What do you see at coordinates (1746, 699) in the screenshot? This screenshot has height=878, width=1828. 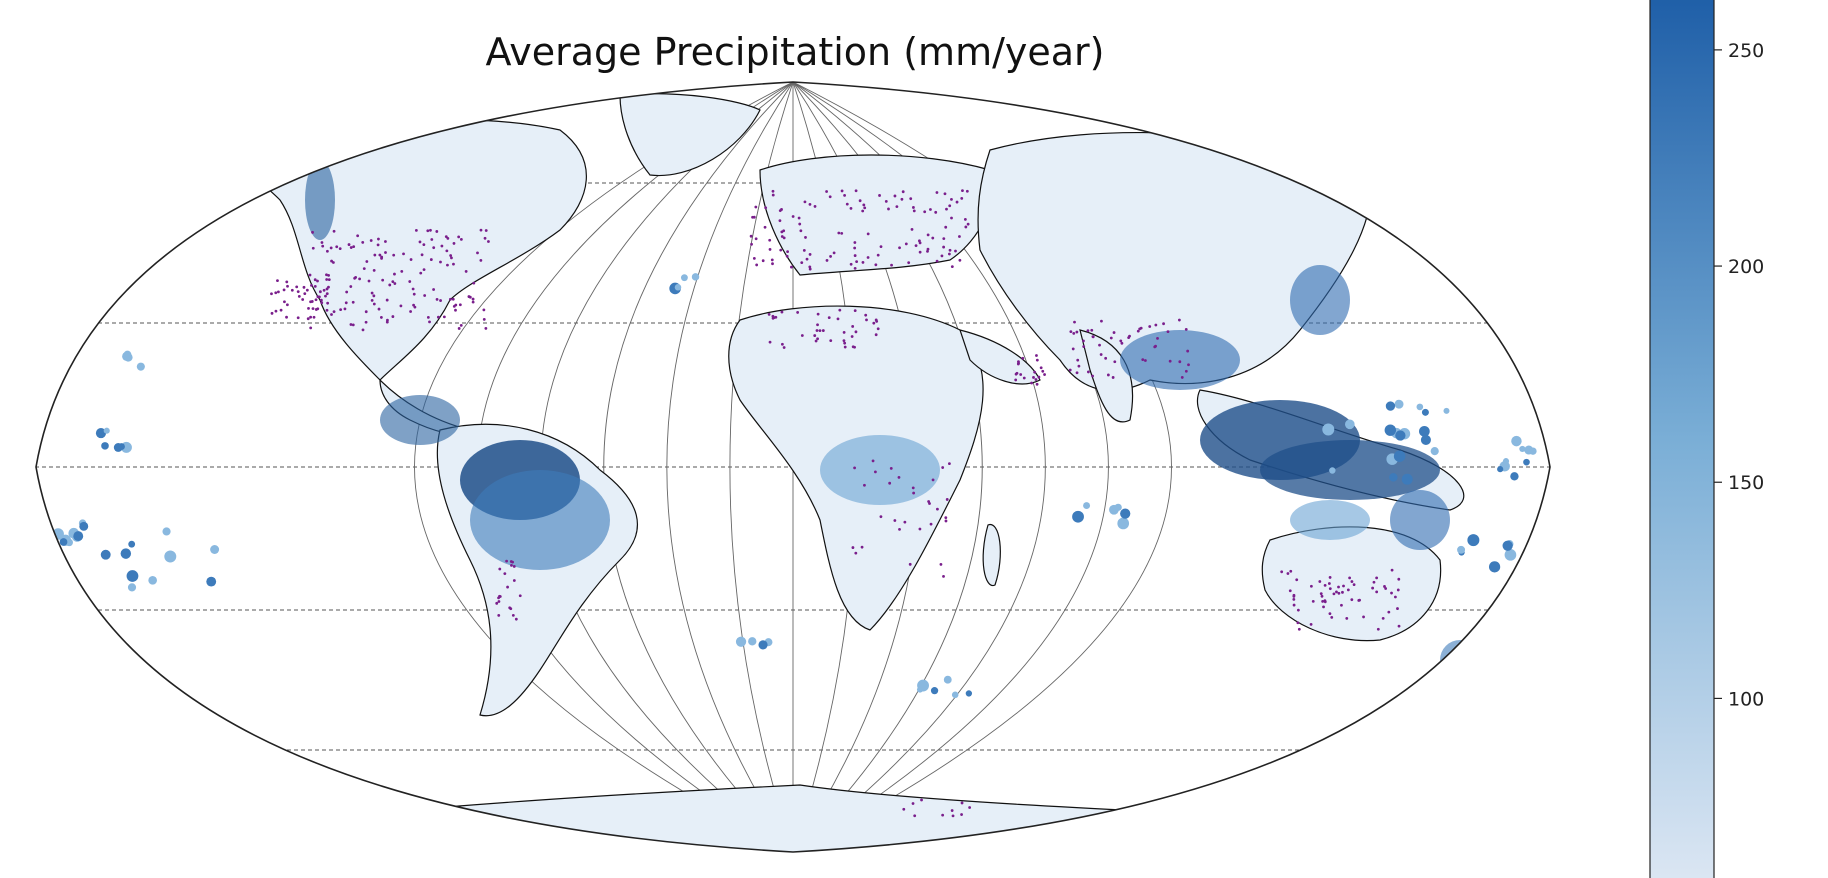 I see `colorbar-tick-label: 100` at bounding box center [1746, 699].